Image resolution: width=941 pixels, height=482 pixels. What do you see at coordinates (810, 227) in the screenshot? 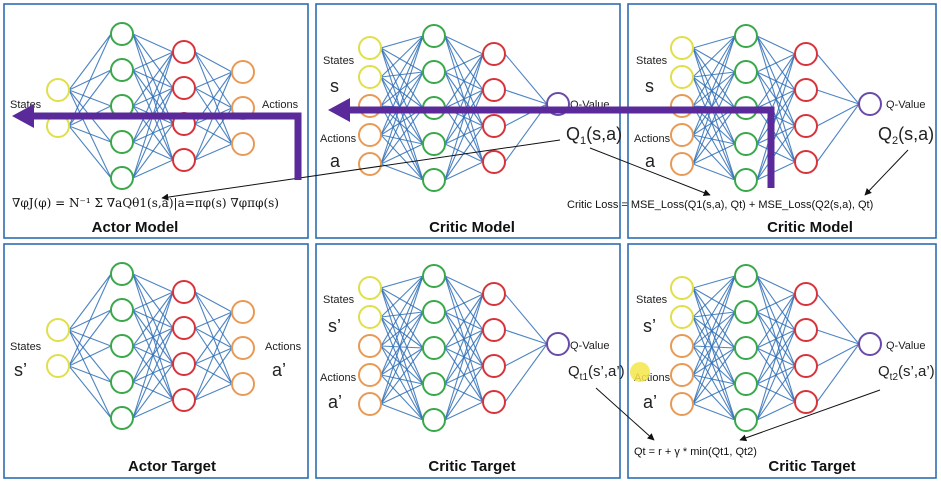
I see `critic-model-2-title: Critic Model` at bounding box center [810, 227].